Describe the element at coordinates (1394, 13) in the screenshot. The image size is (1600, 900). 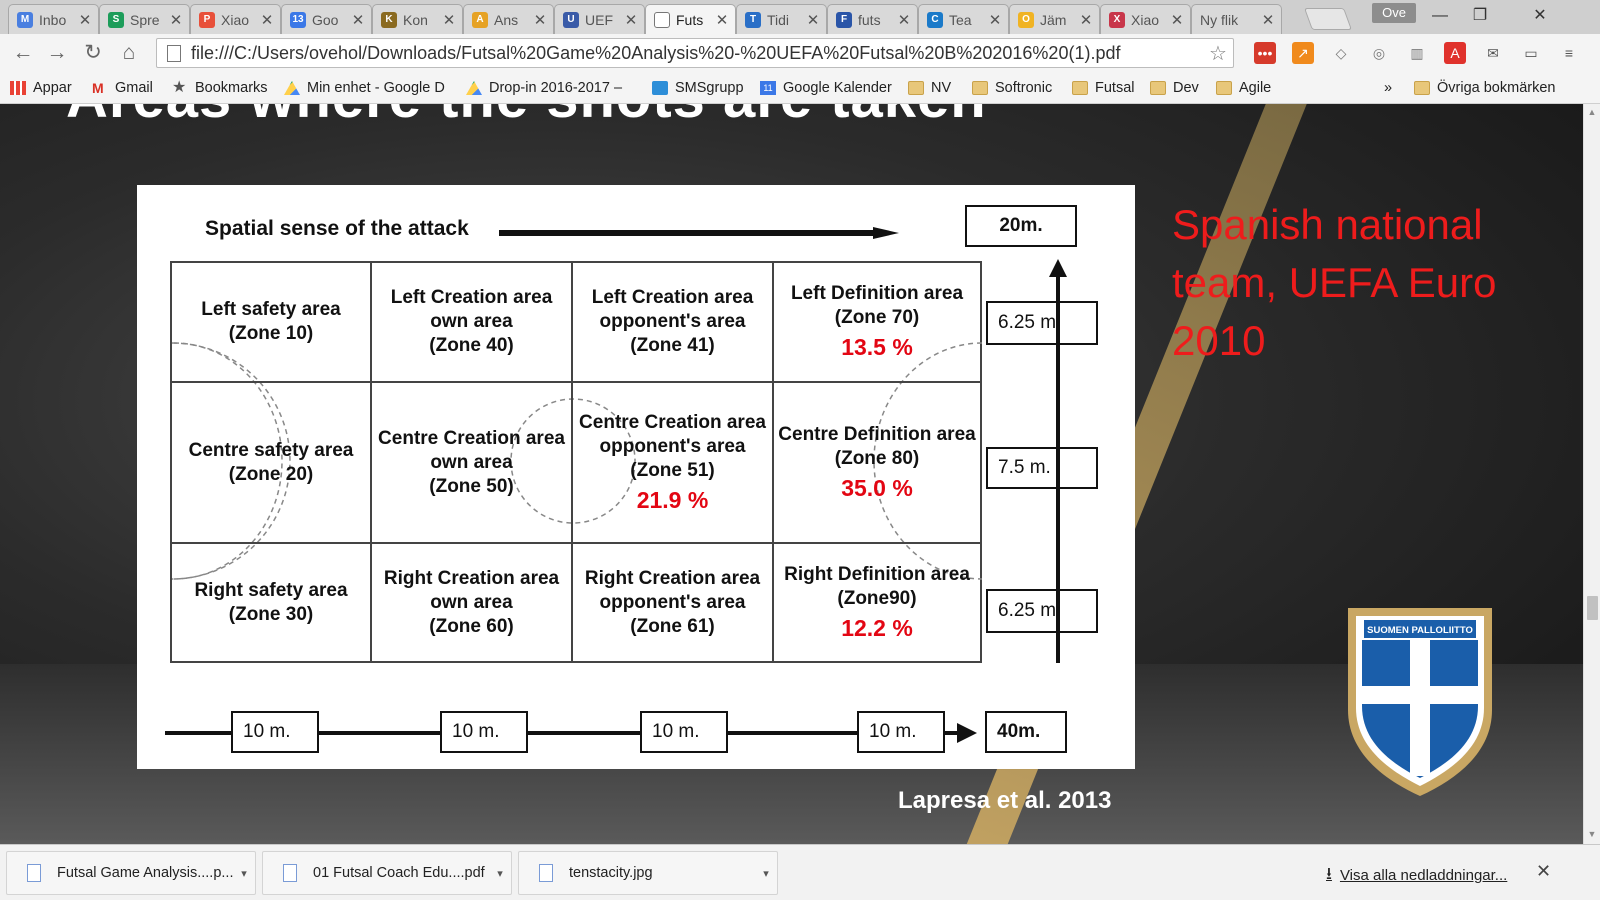
I see `profile-button: Ove` at that location.